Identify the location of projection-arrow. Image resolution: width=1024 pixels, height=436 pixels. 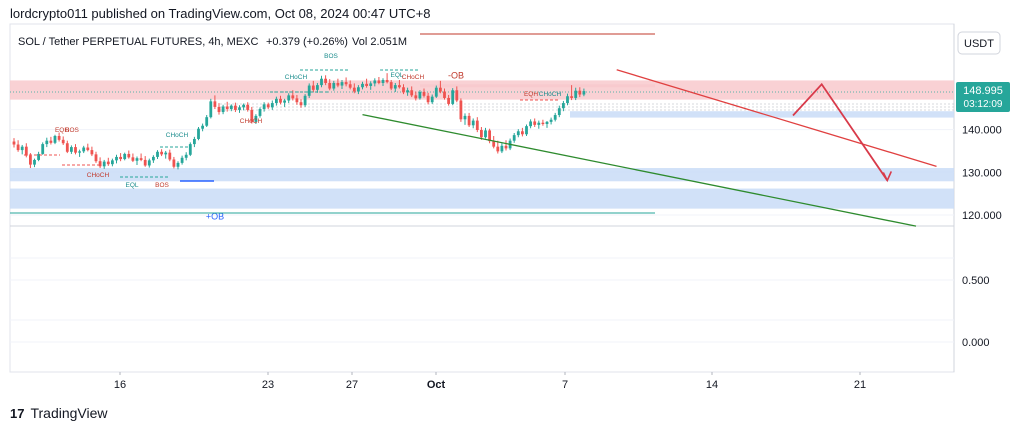
(840, 131).